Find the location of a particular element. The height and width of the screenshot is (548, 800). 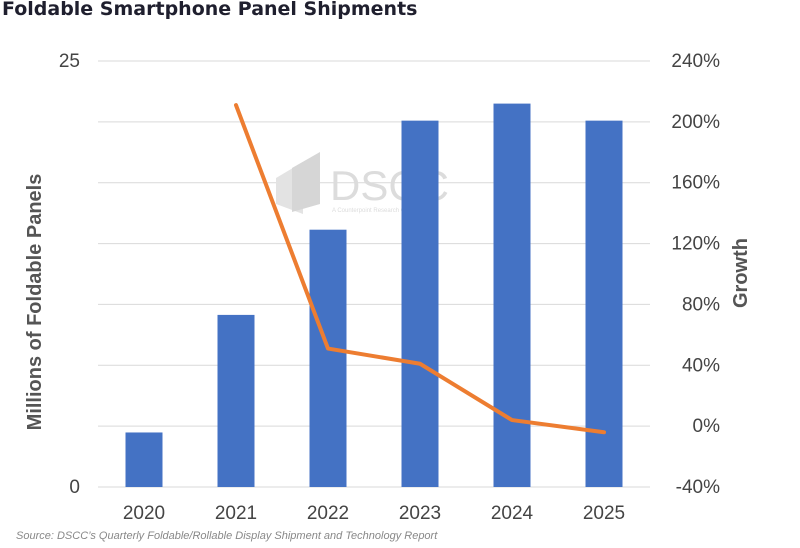

bar-2022 is located at coordinates (328, 358).